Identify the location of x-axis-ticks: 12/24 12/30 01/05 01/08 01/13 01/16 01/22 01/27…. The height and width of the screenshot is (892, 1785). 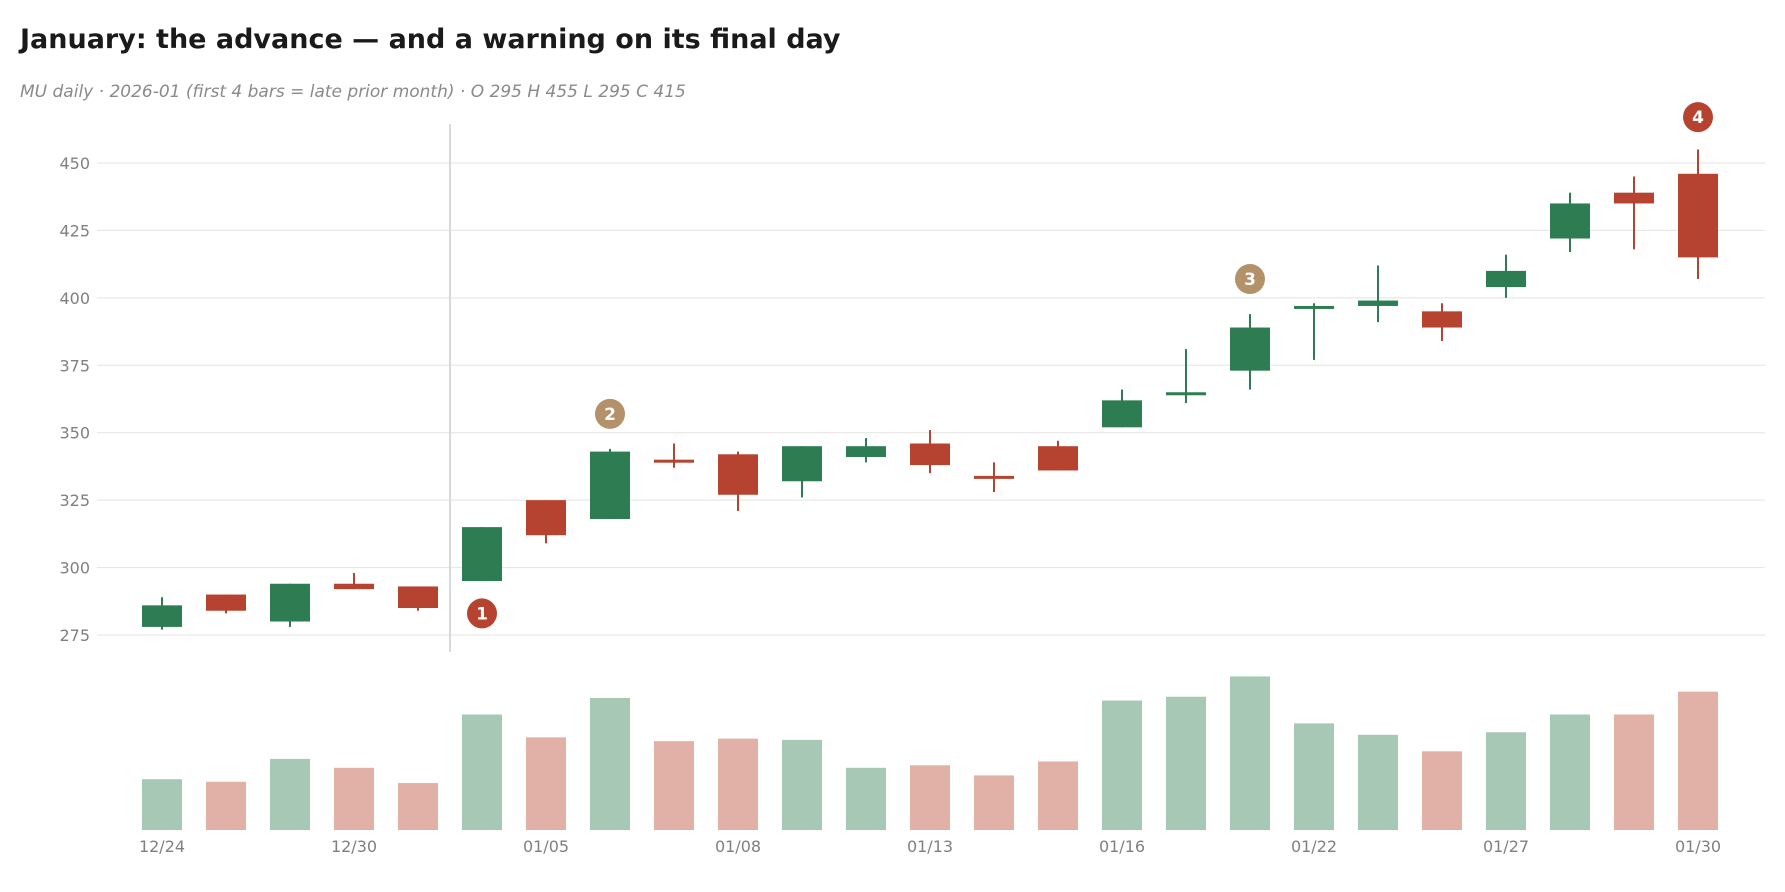
(930, 846).